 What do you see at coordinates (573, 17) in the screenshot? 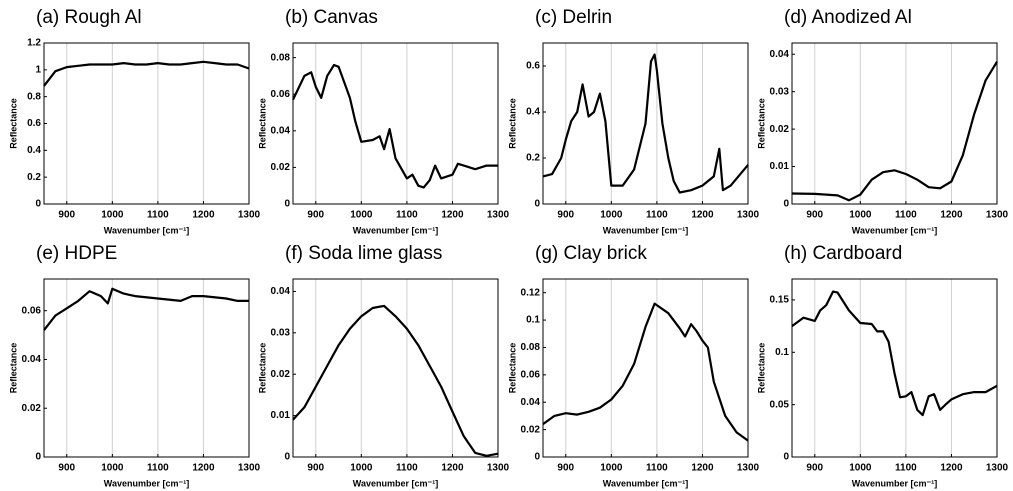
I see `panel-title: (c) Delrin` at bounding box center [573, 17].